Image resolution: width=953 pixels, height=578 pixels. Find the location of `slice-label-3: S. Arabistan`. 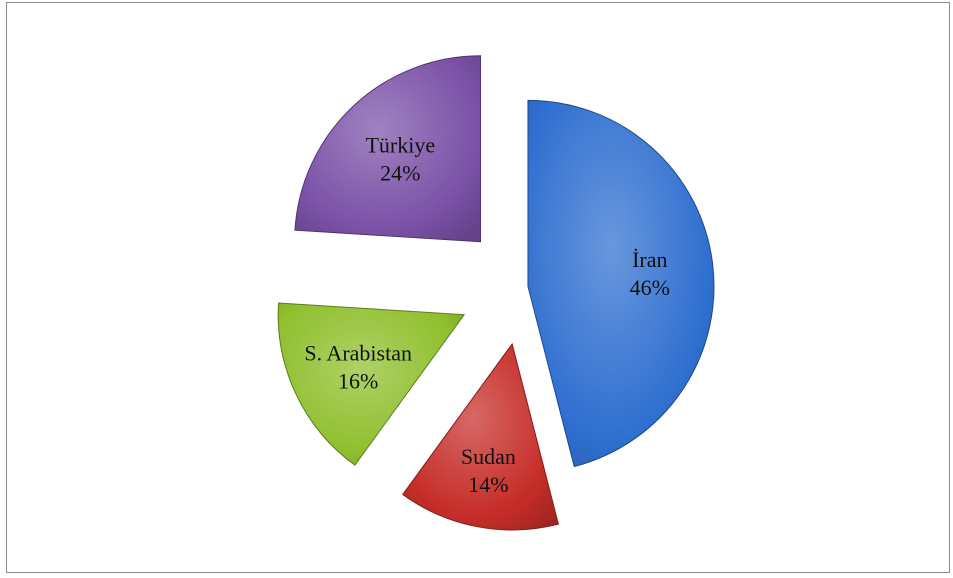

slice-label-3: S. Arabistan is located at coordinates (358, 353).